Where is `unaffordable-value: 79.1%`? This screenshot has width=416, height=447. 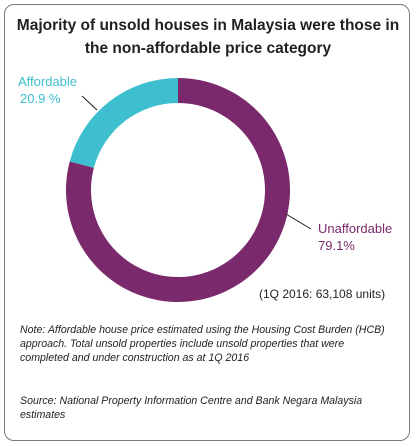
unaffordable-value: 79.1% is located at coordinates (336, 245).